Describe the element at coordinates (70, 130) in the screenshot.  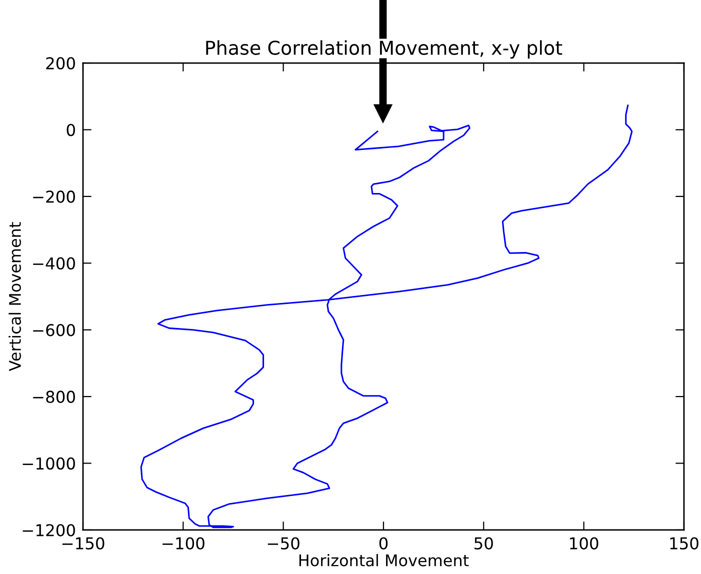
I see `y-tick-label: 0` at that location.